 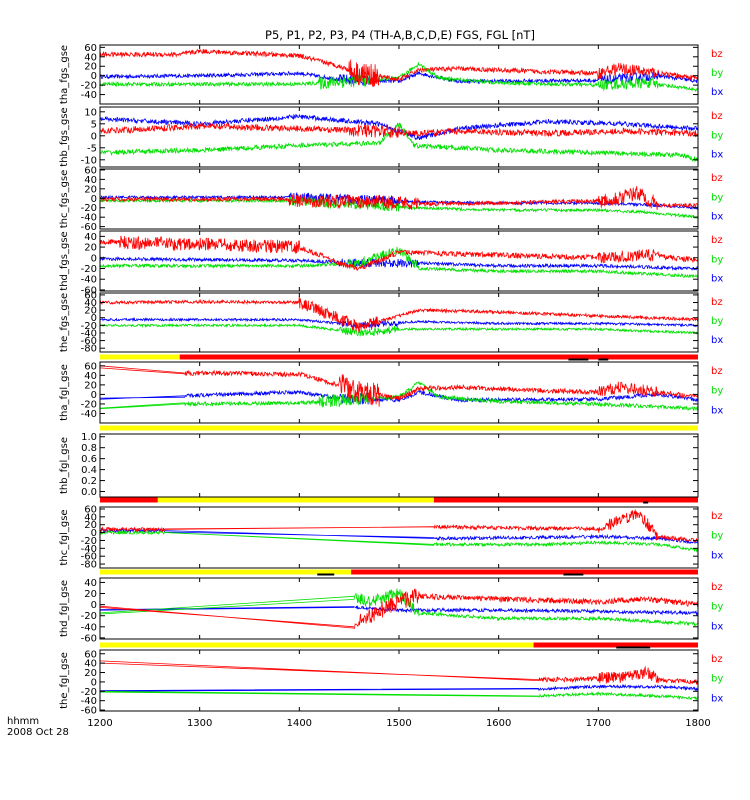 What do you see at coordinates (64, 392) in the screenshot?
I see `y-axis-label: tha_fgl_gse` at bounding box center [64, 392].